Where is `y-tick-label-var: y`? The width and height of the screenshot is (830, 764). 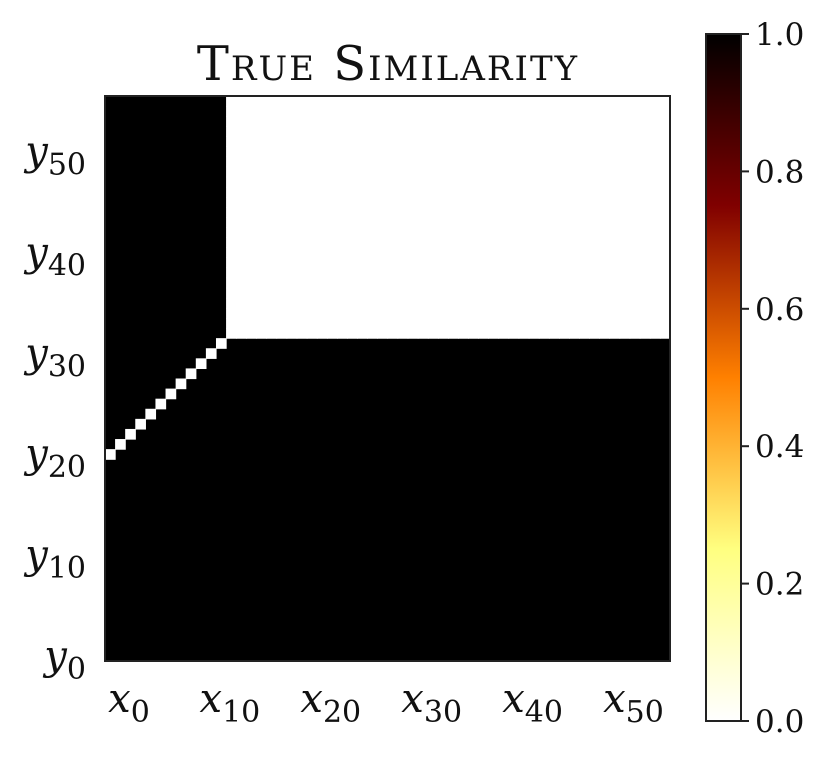
y-tick-label-var: y is located at coordinates (36, 252).